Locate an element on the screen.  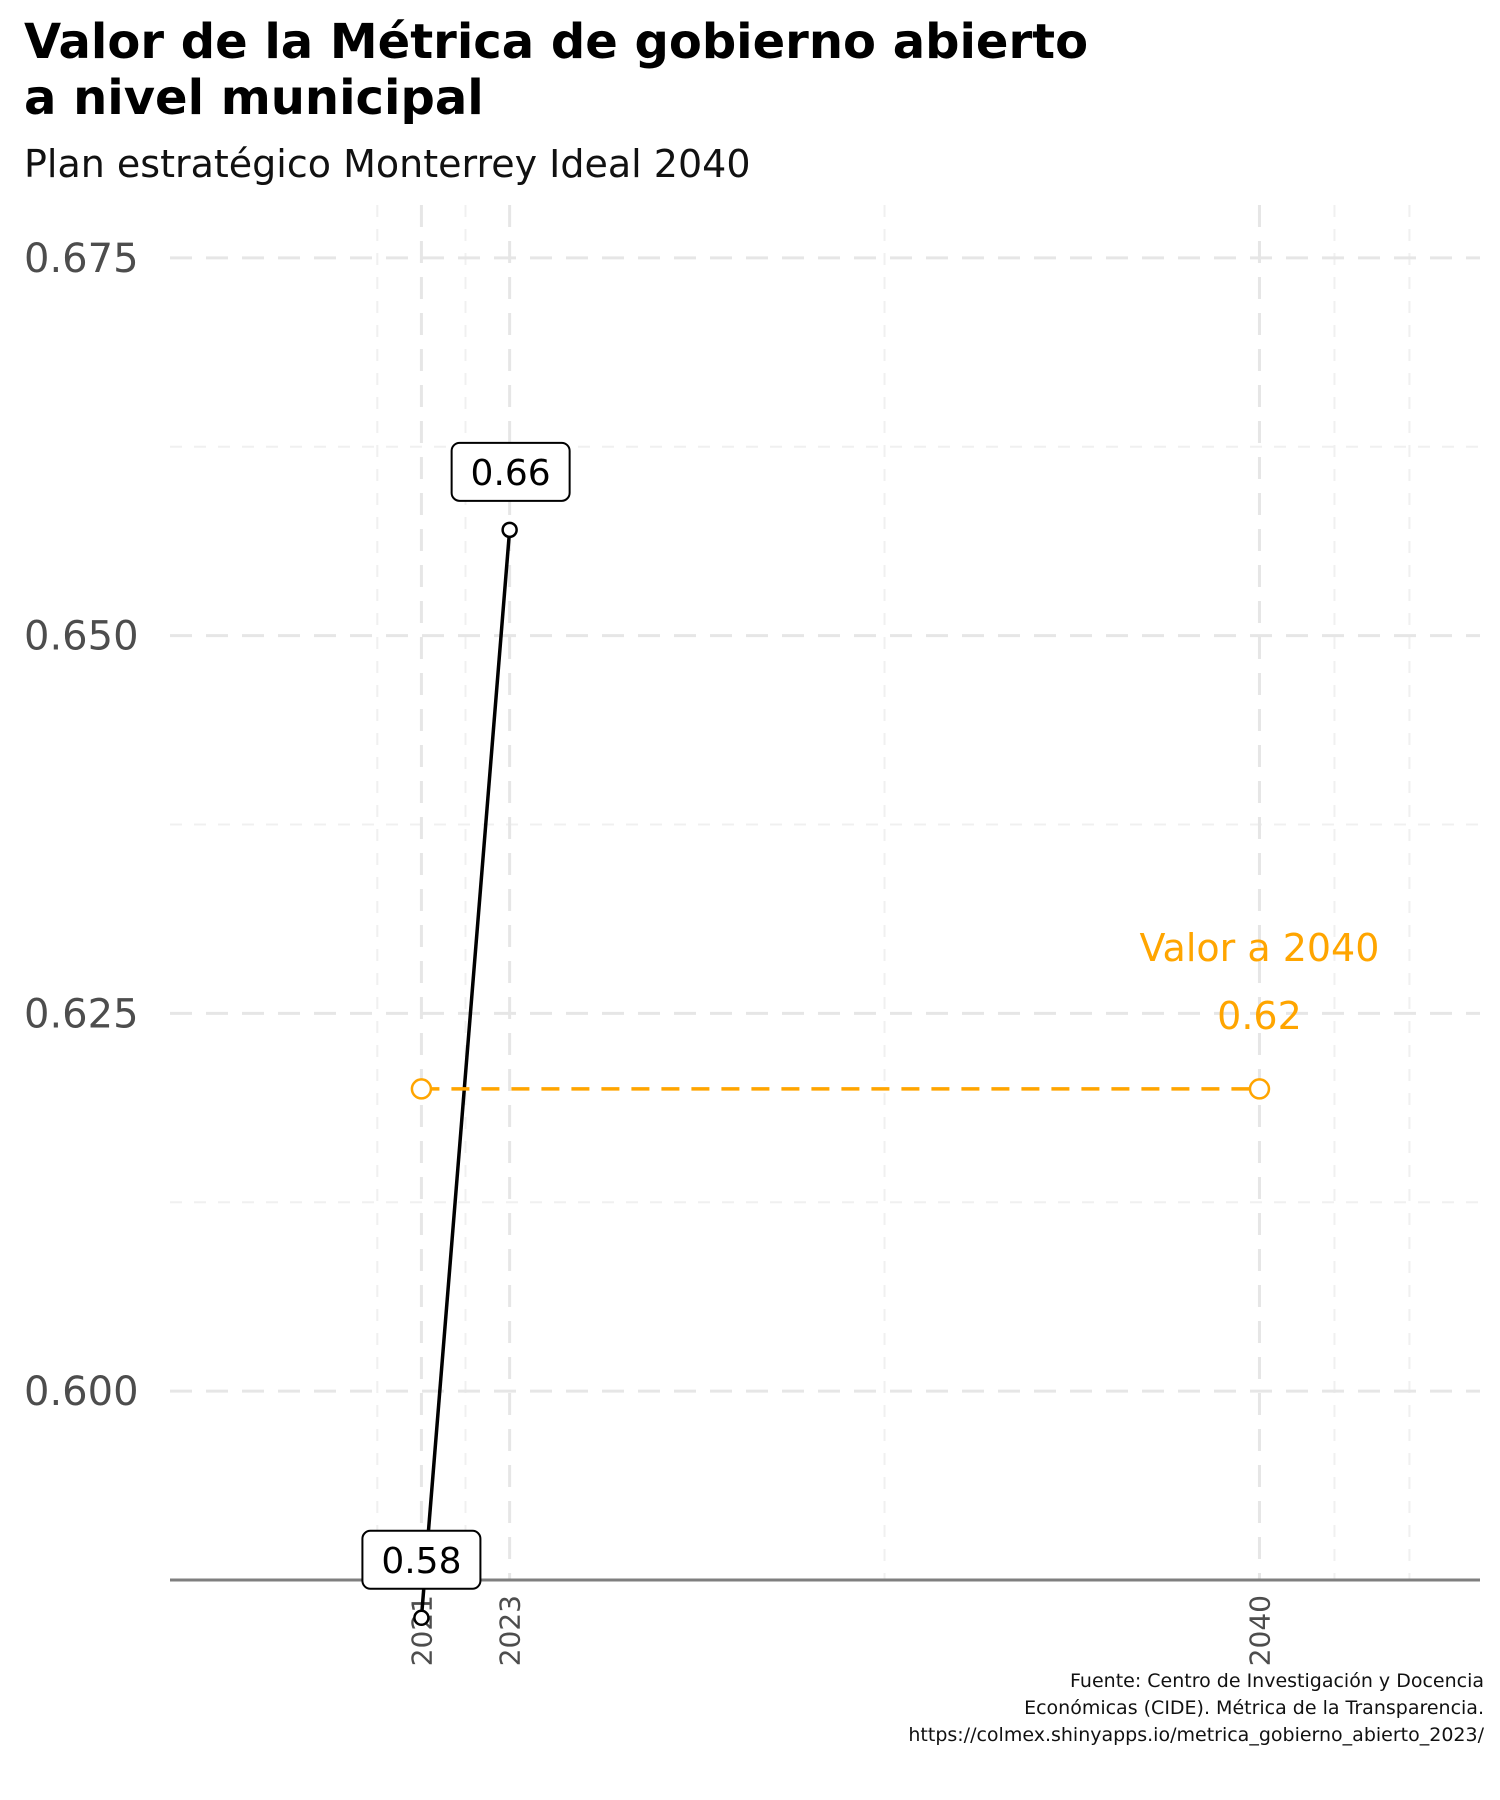
chart-subtitle: Plan estratégico Monterrey Ideal 2040 is located at coordinates (387, 164).